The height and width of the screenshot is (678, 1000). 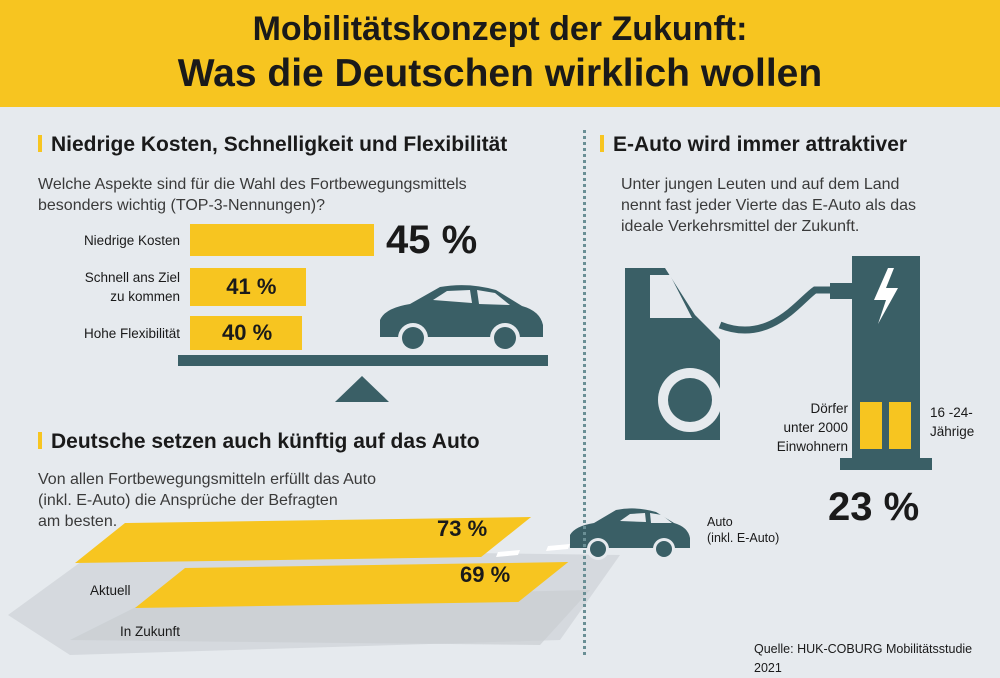 What do you see at coordinates (461, 319) in the screenshot?
I see `car-icon` at bounding box center [461, 319].